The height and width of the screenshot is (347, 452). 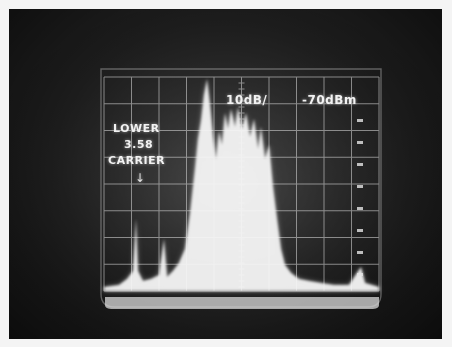 I want to click on annotation-line-1: LOWER, so click(x=136, y=128).